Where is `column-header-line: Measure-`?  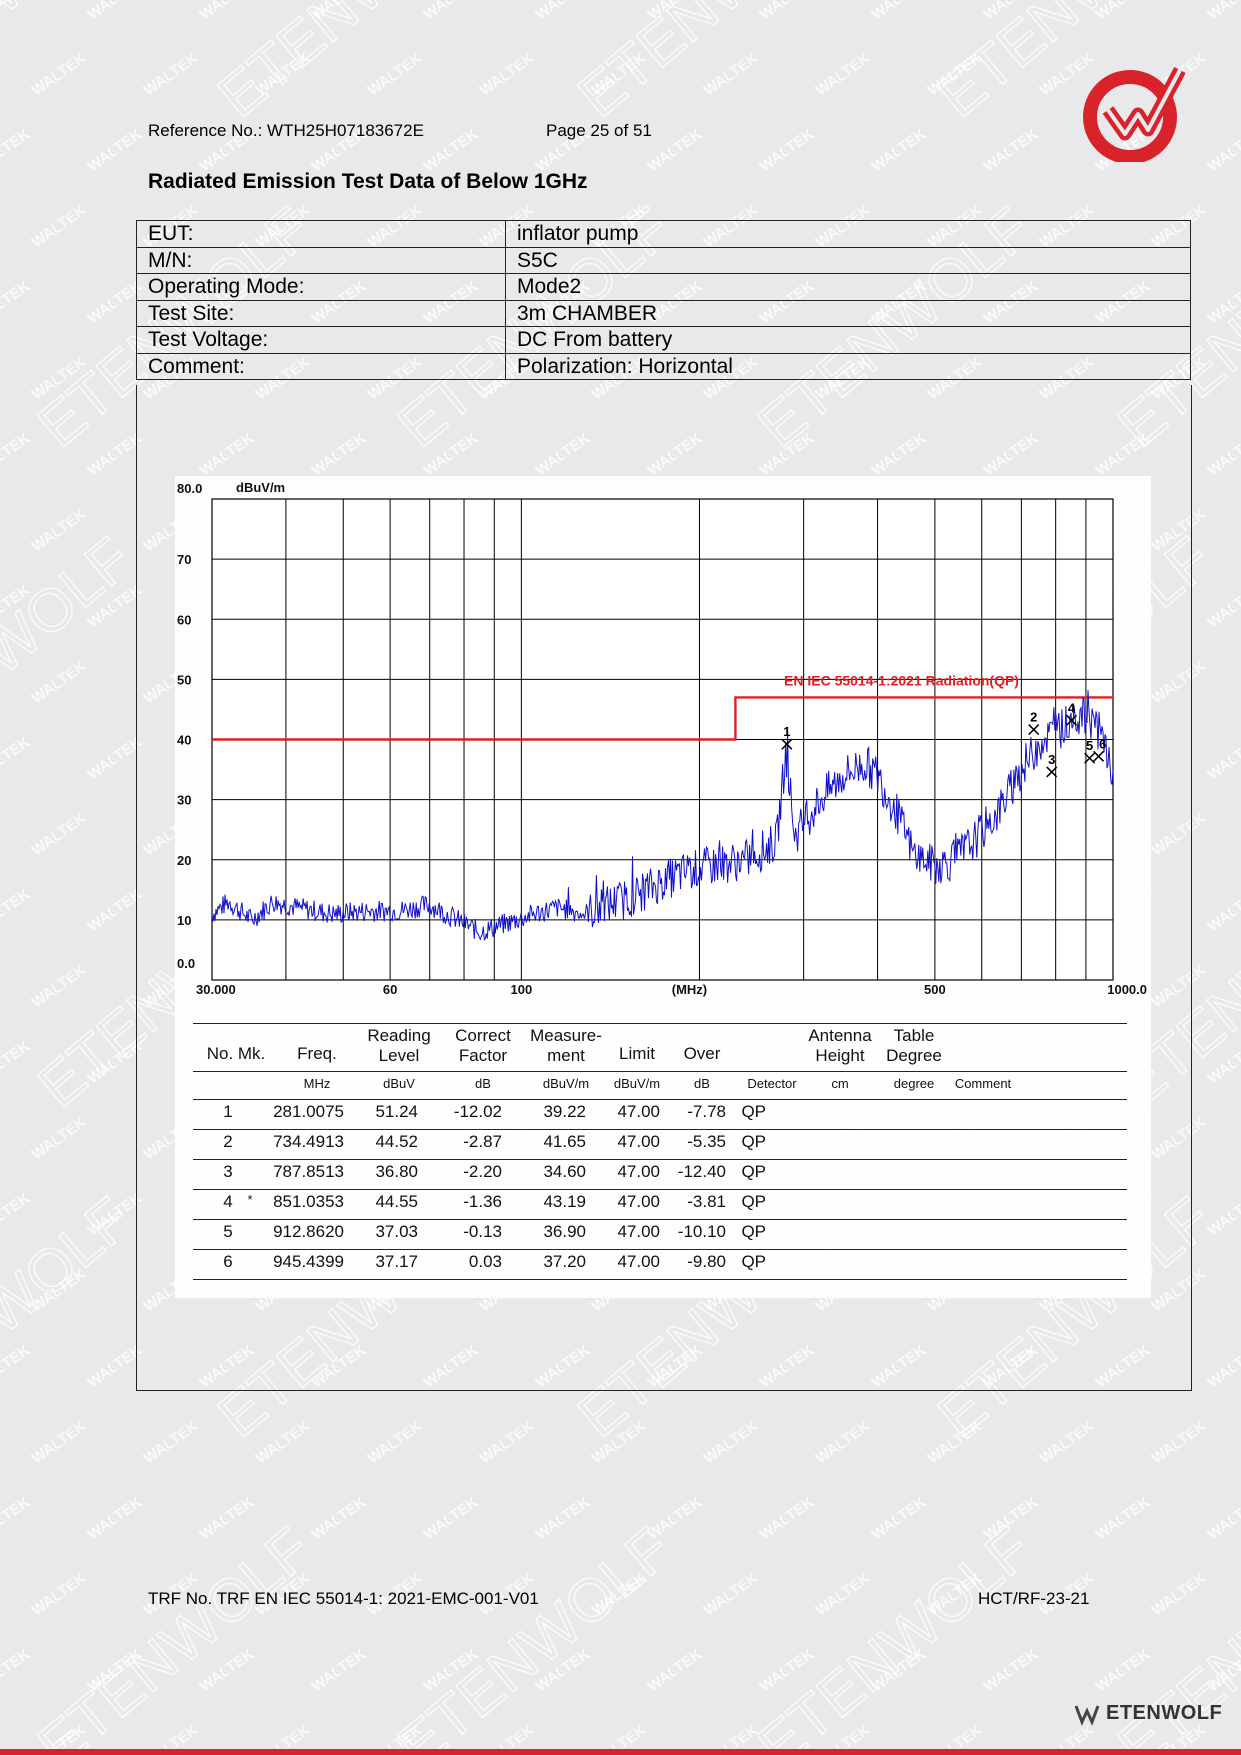 column-header-line: Measure- is located at coordinates (566, 1035).